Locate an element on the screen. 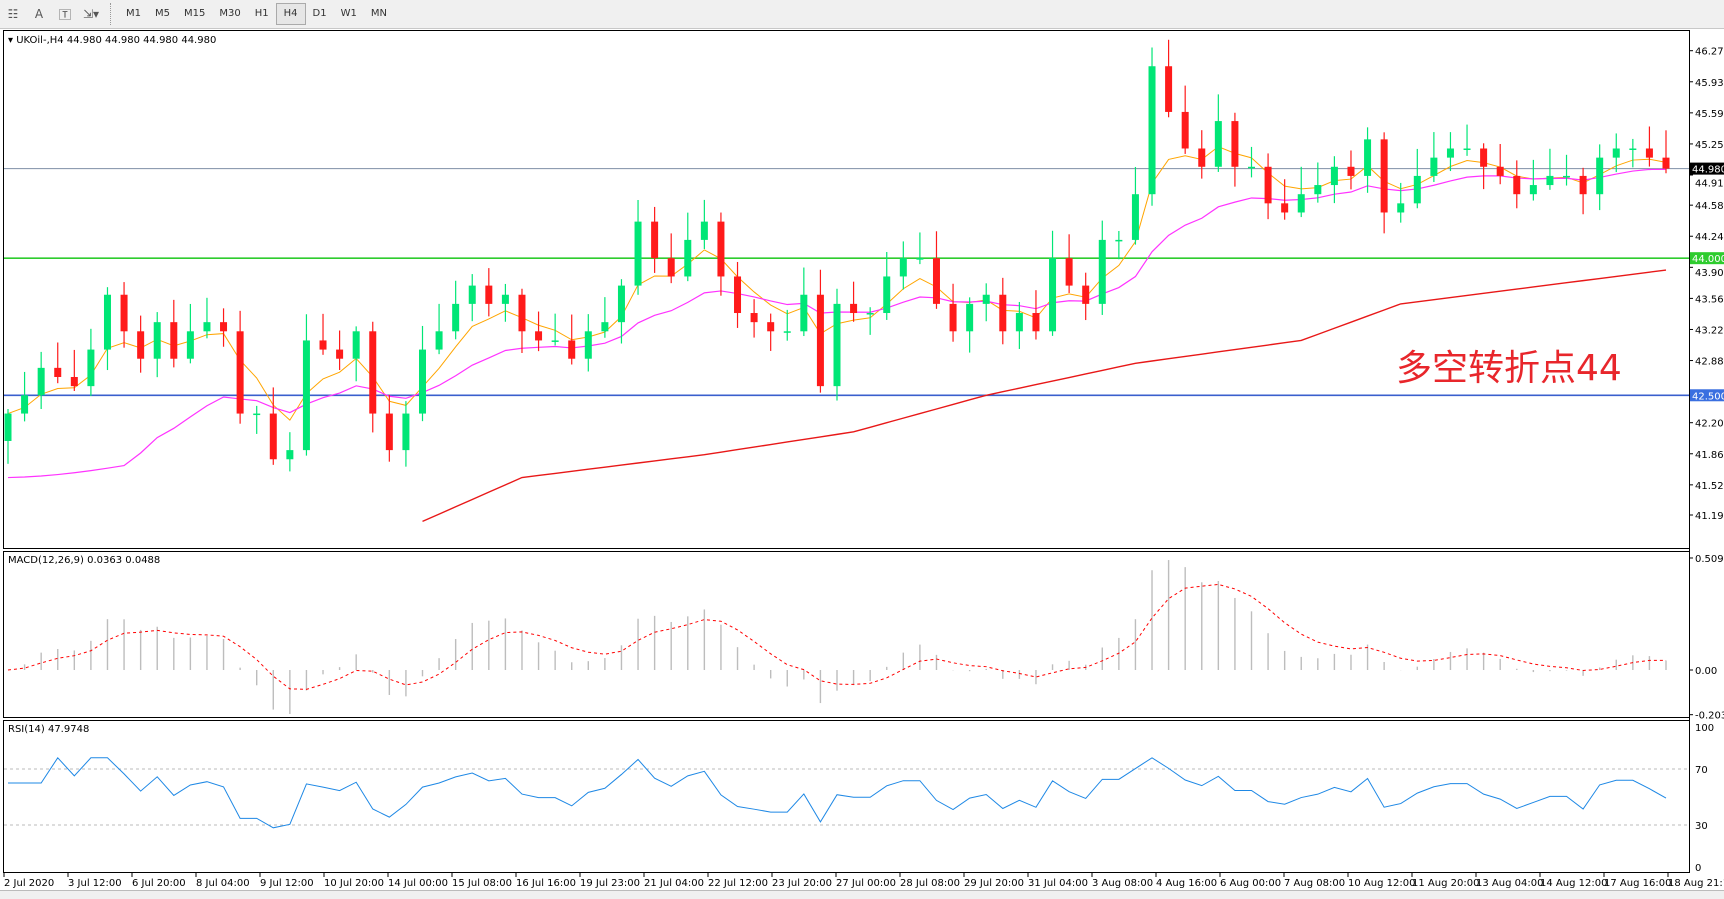 This screenshot has height=899, width=1724. arrows-icon: ⇲▾ is located at coordinates (91, 14).